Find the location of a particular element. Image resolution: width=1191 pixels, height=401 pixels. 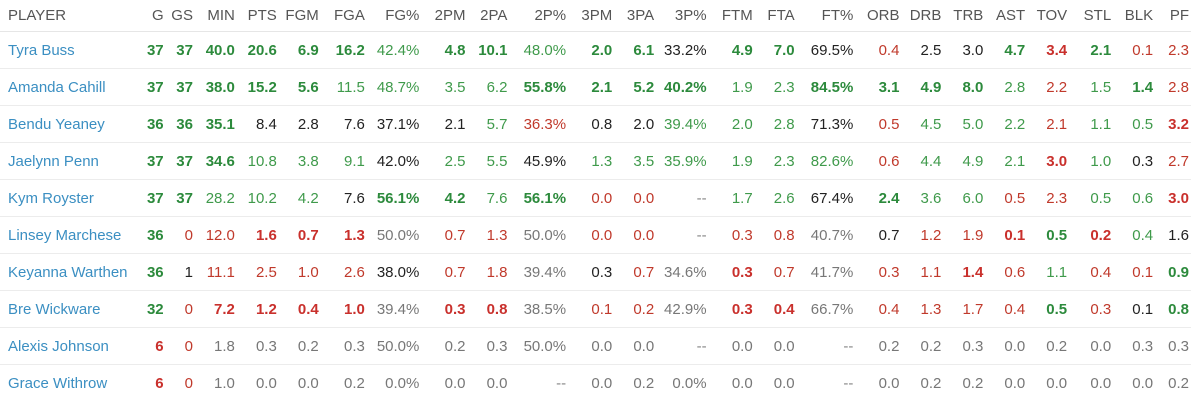

col-header-min: MIN is located at coordinates (215, 16).